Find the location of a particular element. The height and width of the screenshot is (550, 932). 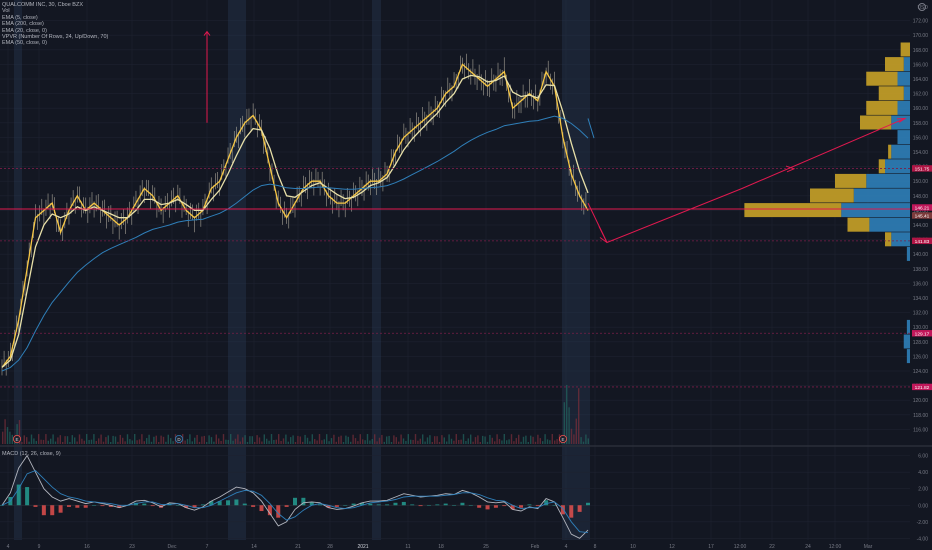

price-badge-level2: 141.83 is located at coordinates (922, 241).